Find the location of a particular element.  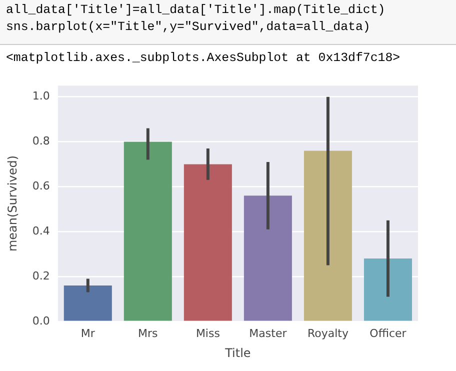

x-tick-label: Mrs is located at coordinates (148, 333).